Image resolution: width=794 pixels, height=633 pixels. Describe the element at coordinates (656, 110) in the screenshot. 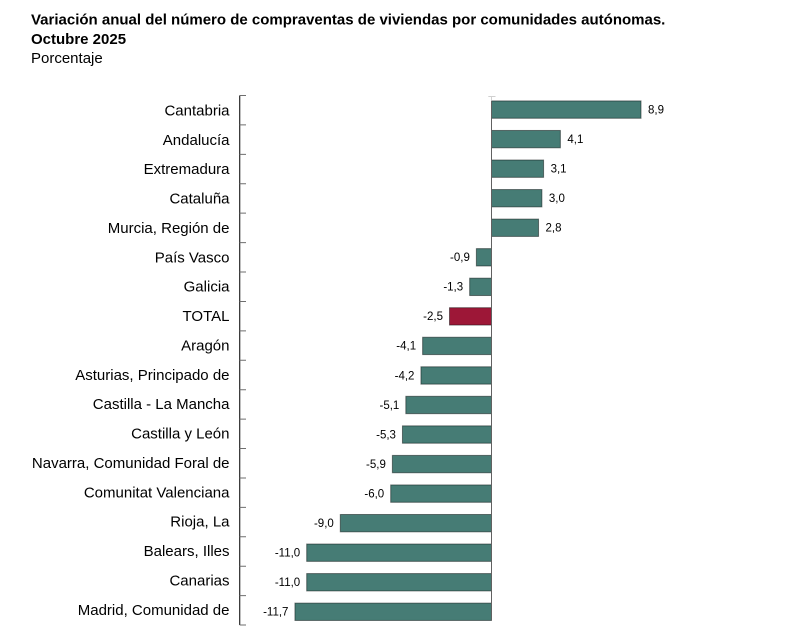

I see `svg-text: 8,9` at that location.